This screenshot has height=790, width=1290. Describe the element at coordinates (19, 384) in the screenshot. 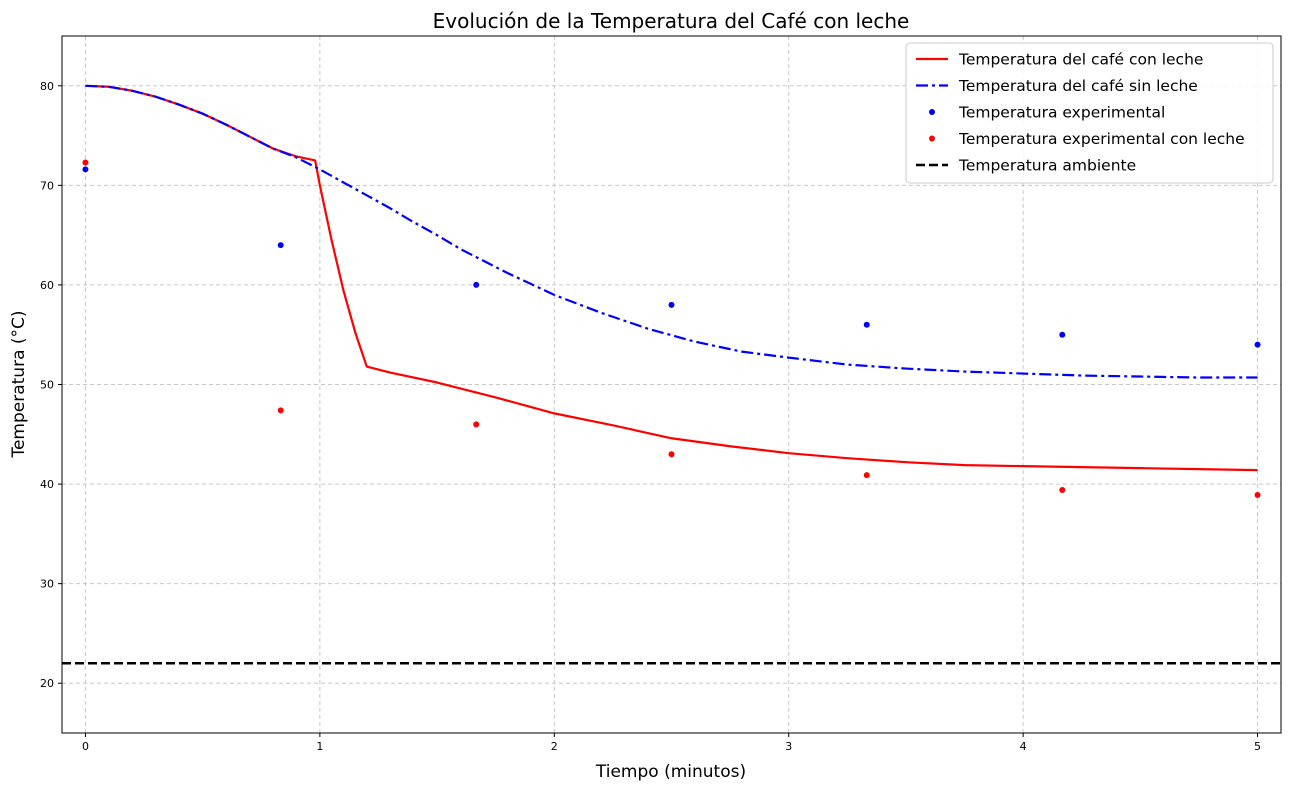

I see `y-axis-label: Temperatura (°C)` at that location.